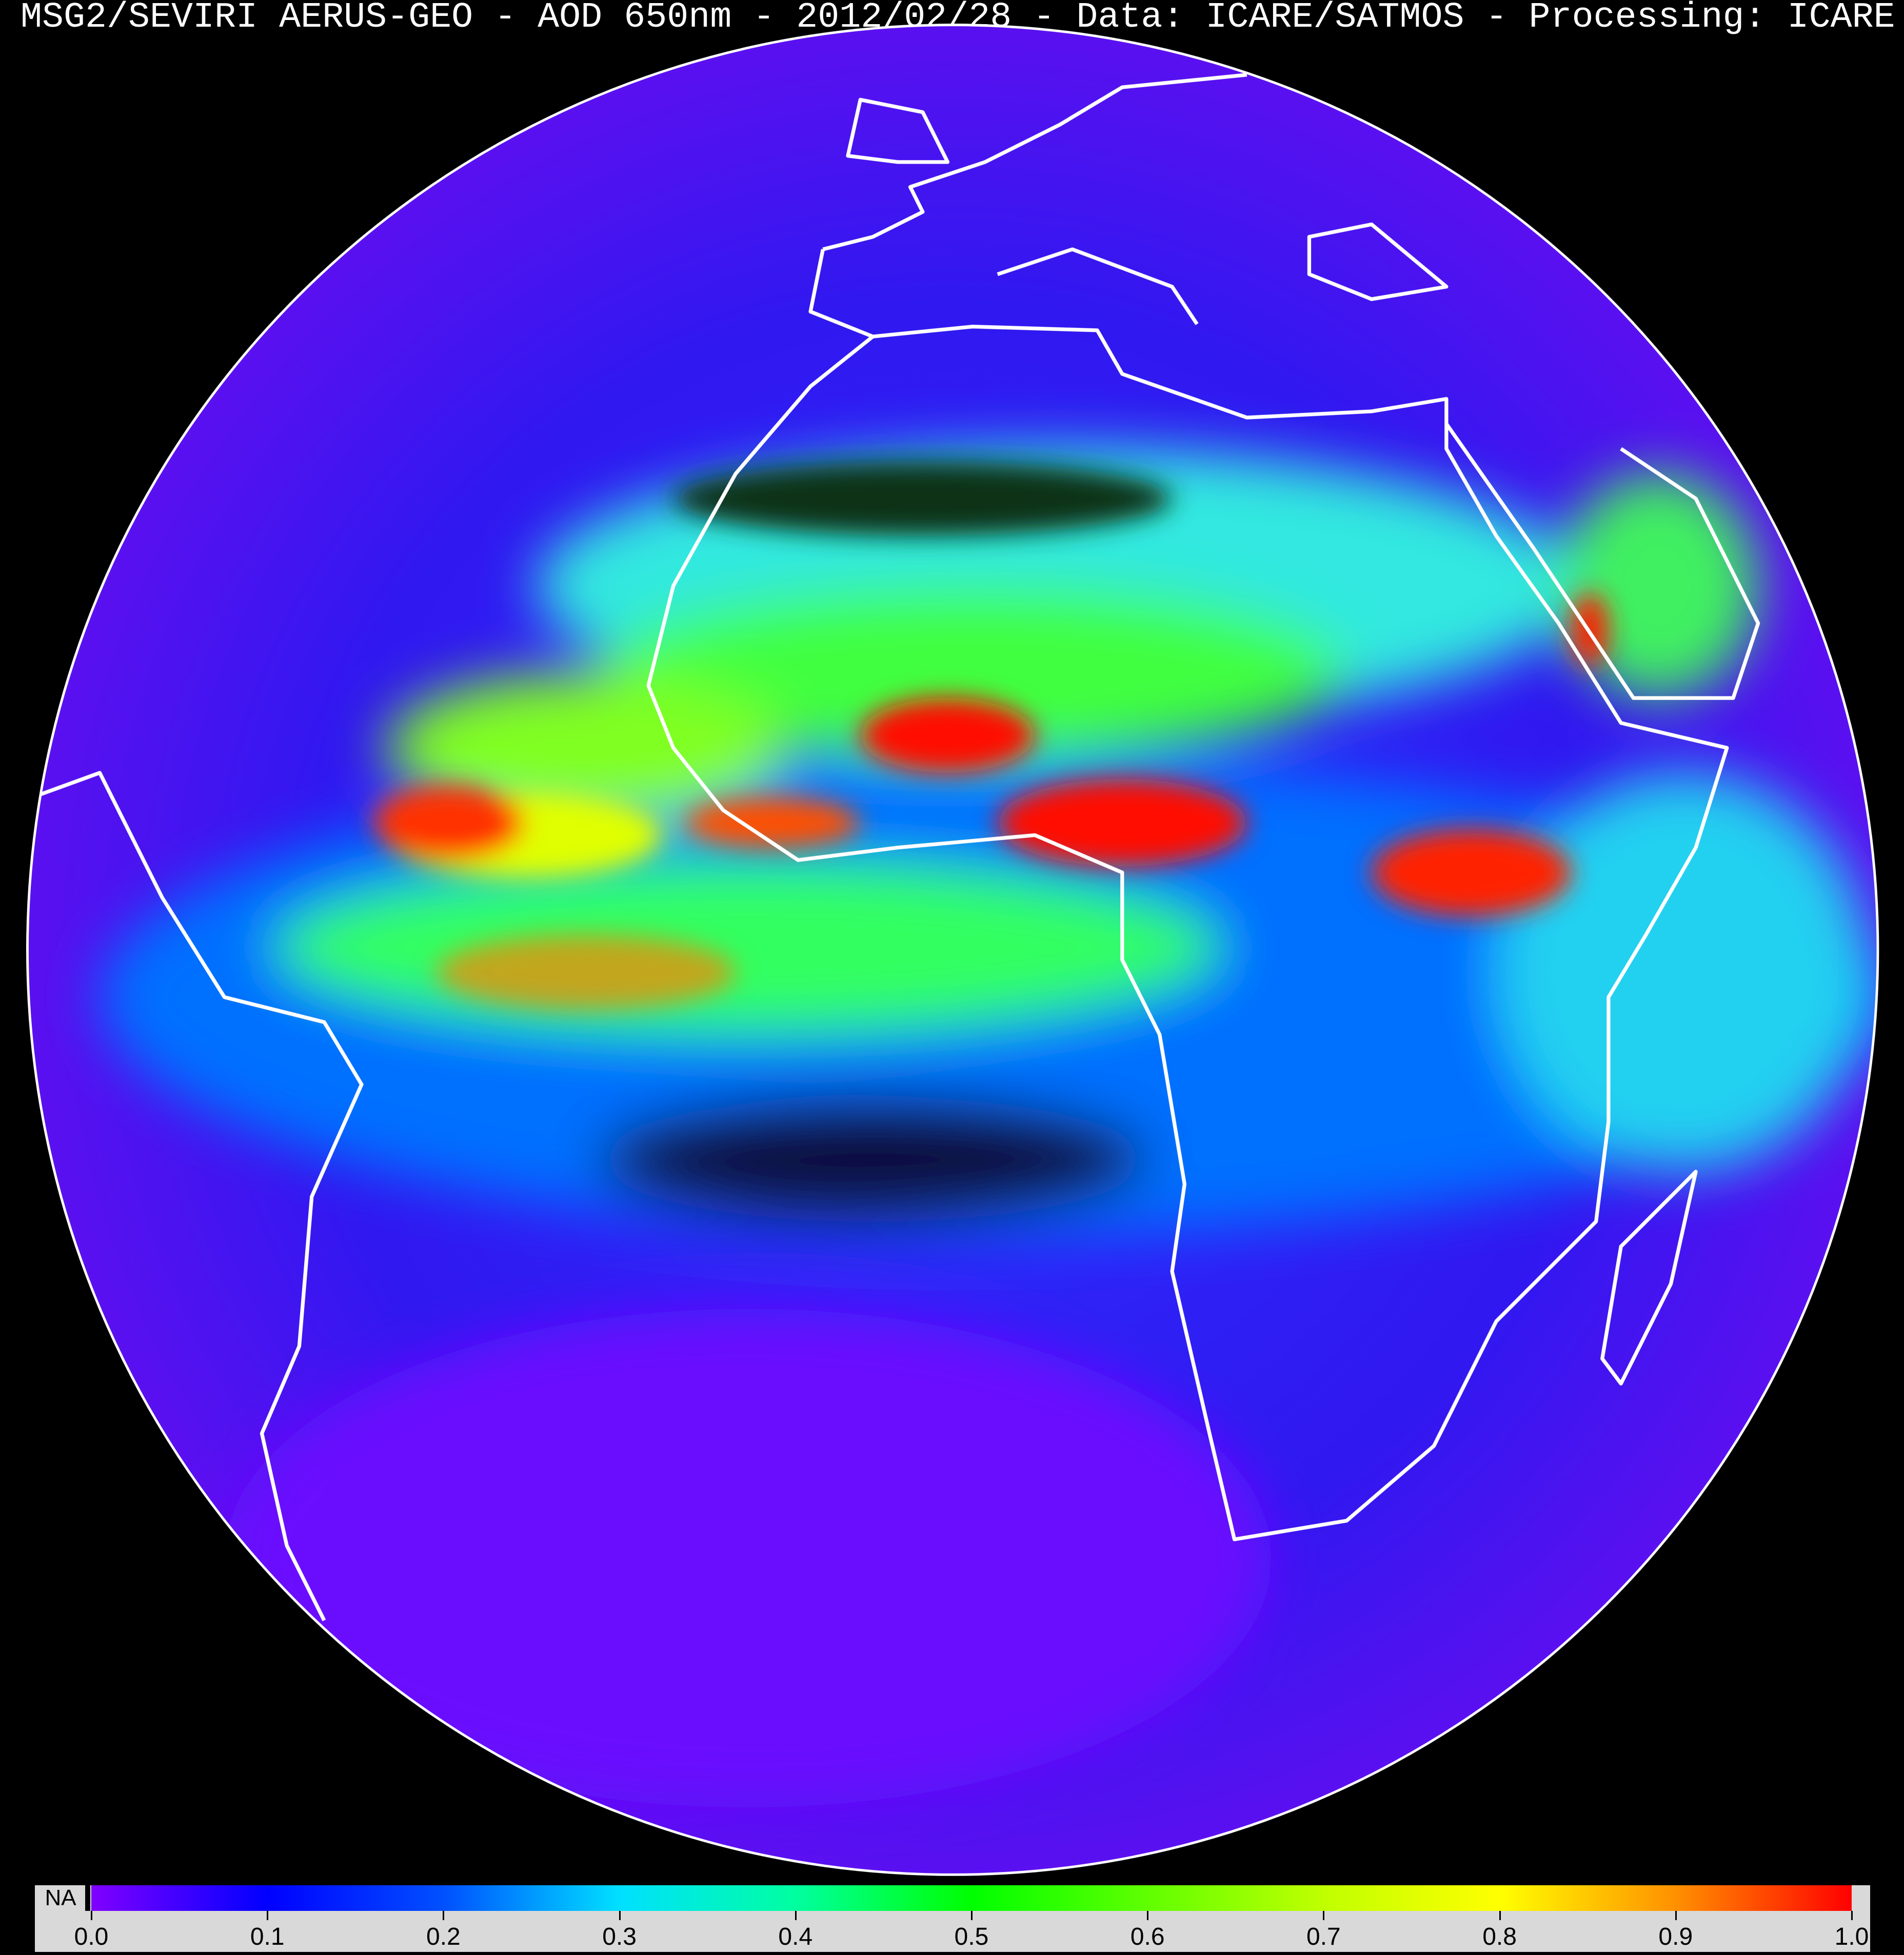 This screenshot has height=1955, width=1904. What do you see at coordinates (1852, 1936) in the screenshot?
I see `colorbar-tick-label: 1.0` at bounding box center [1852, 1936].